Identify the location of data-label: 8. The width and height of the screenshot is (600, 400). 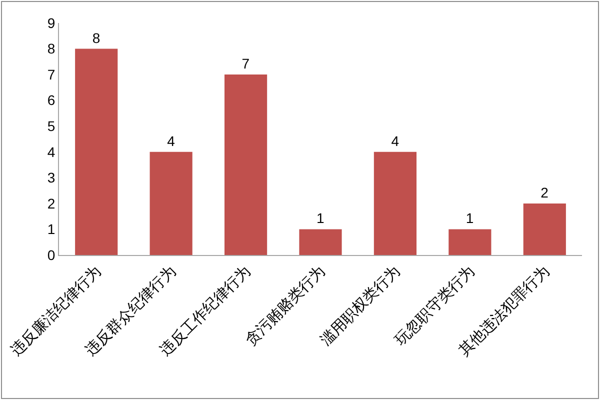
(96, 38).